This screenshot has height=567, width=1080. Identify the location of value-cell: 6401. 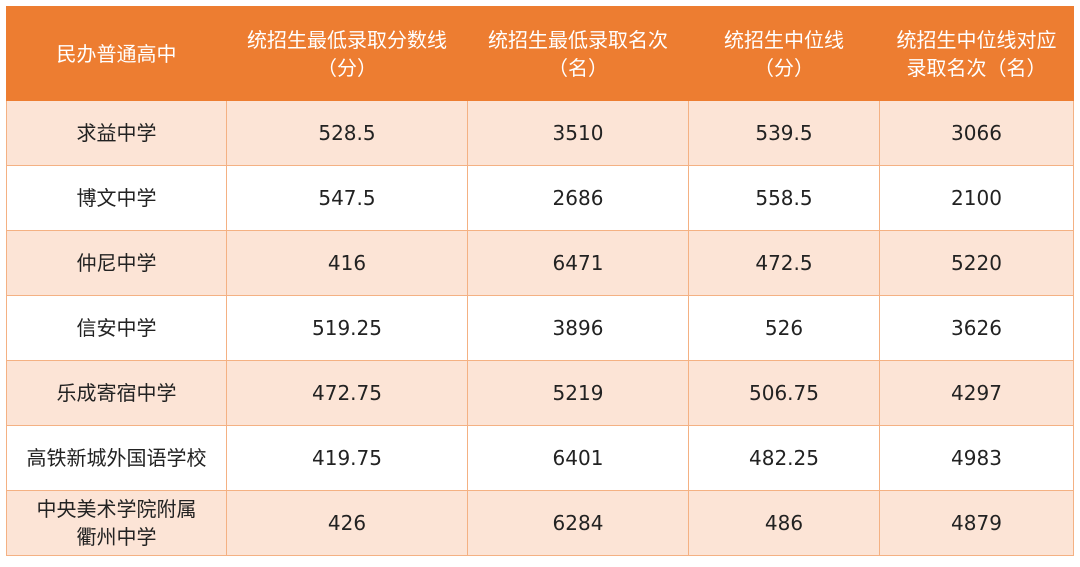
(578, 458).